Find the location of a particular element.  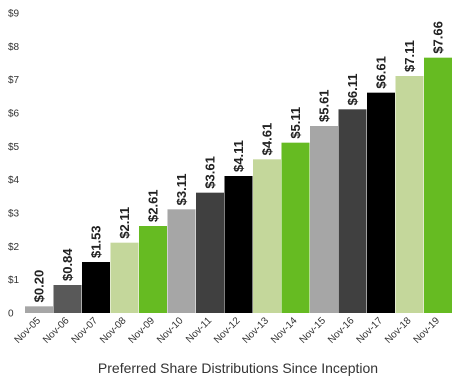

y-tick-label: $9 is located at coordinates (14, 14).